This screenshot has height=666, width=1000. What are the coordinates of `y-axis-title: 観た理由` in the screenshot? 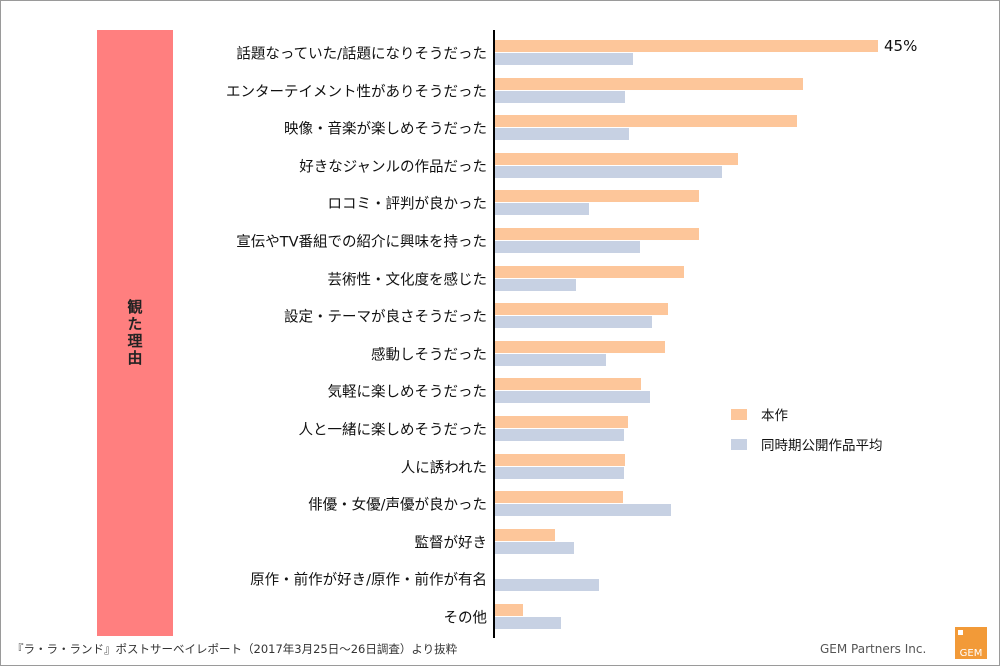 It's located at (134, 333).